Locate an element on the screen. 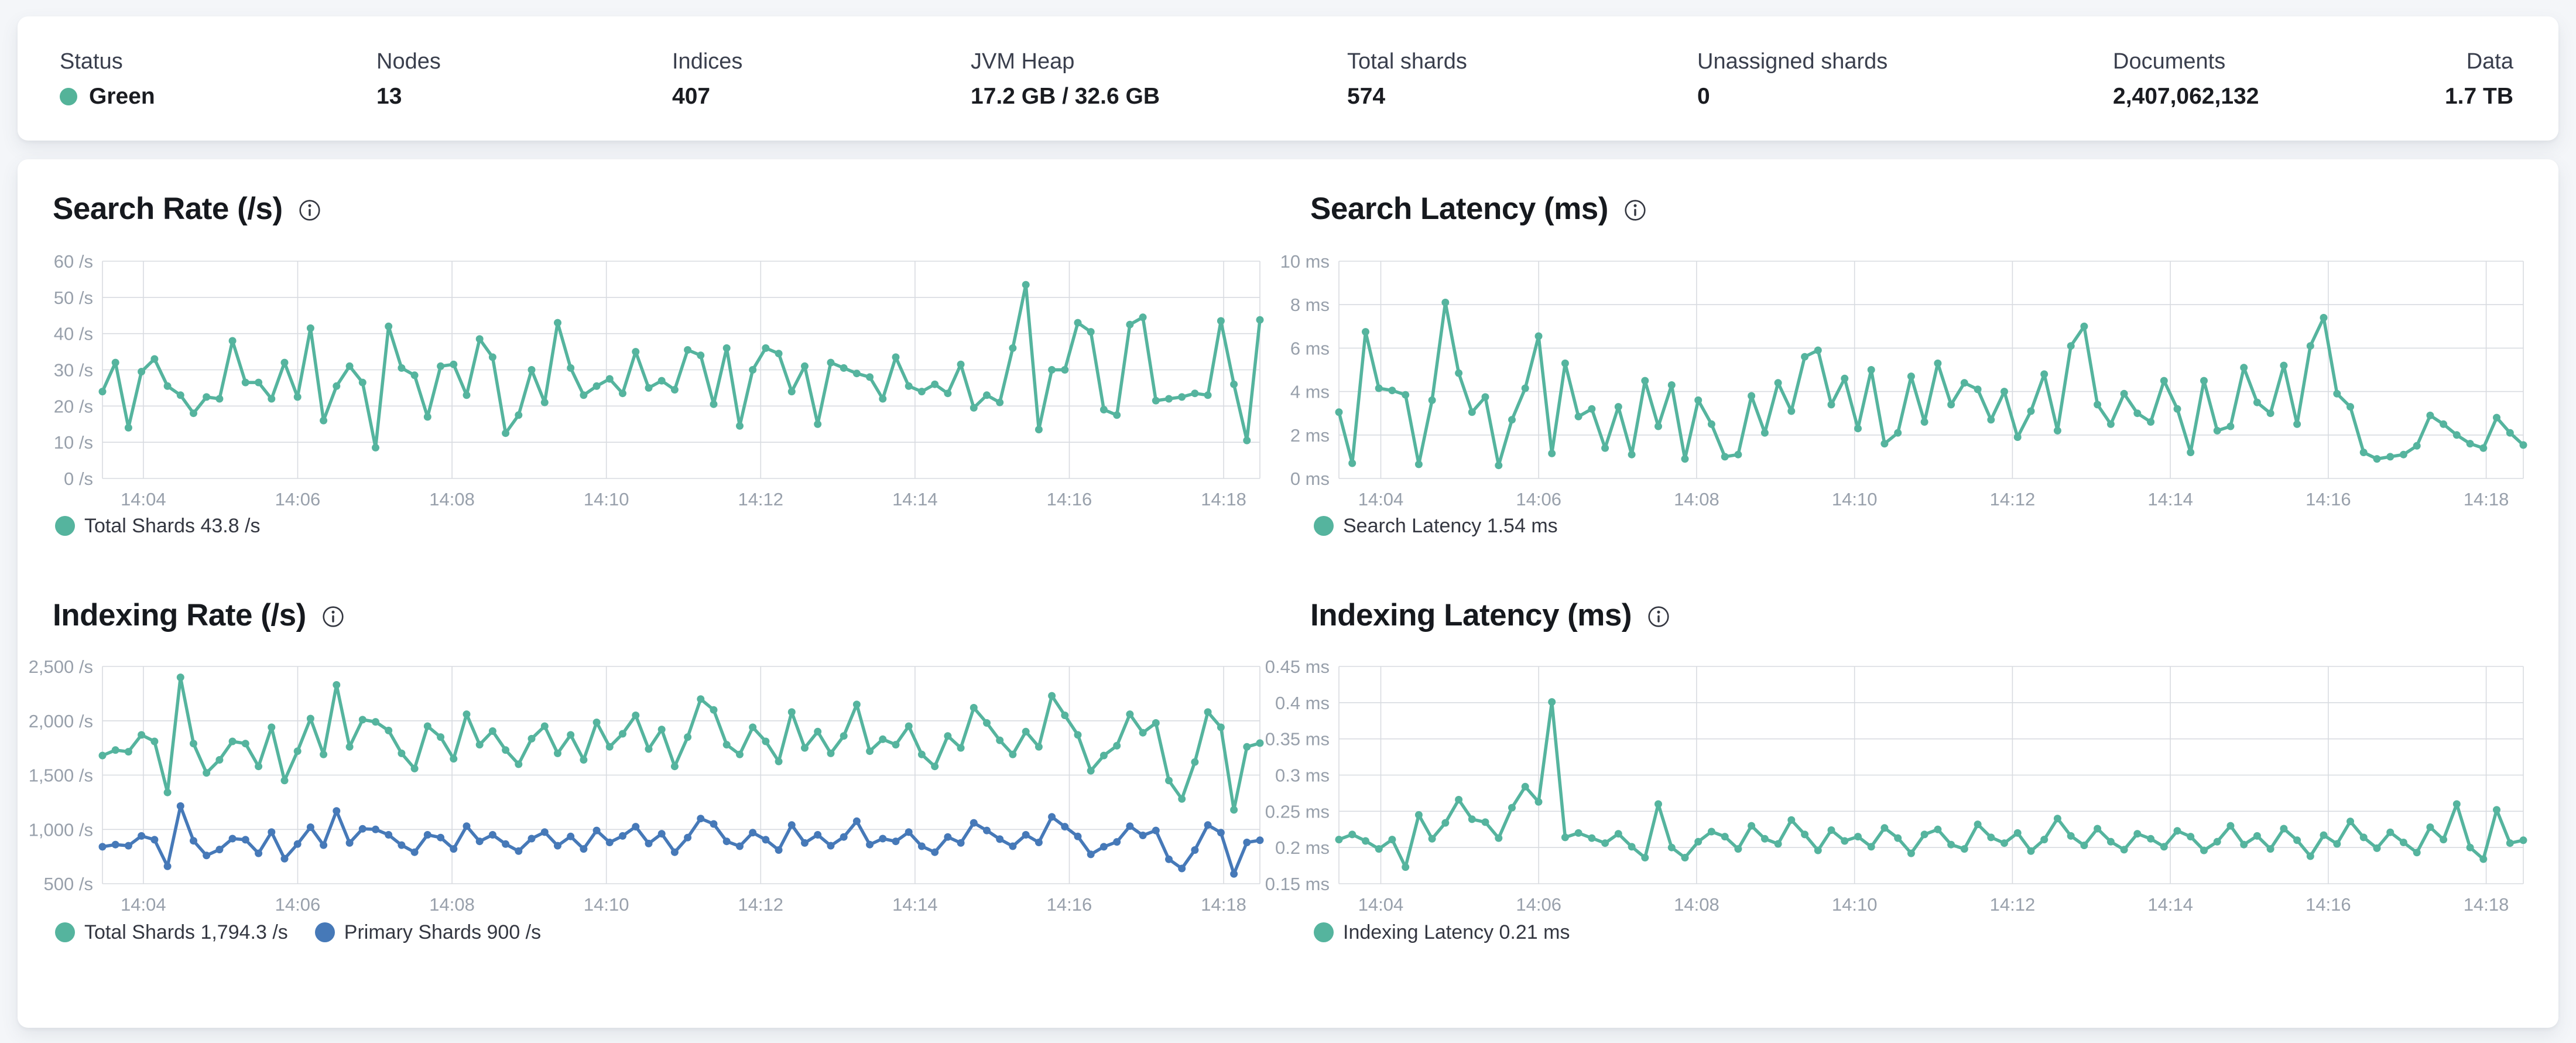  metric-value: Green is located at coordinates (122, 96).